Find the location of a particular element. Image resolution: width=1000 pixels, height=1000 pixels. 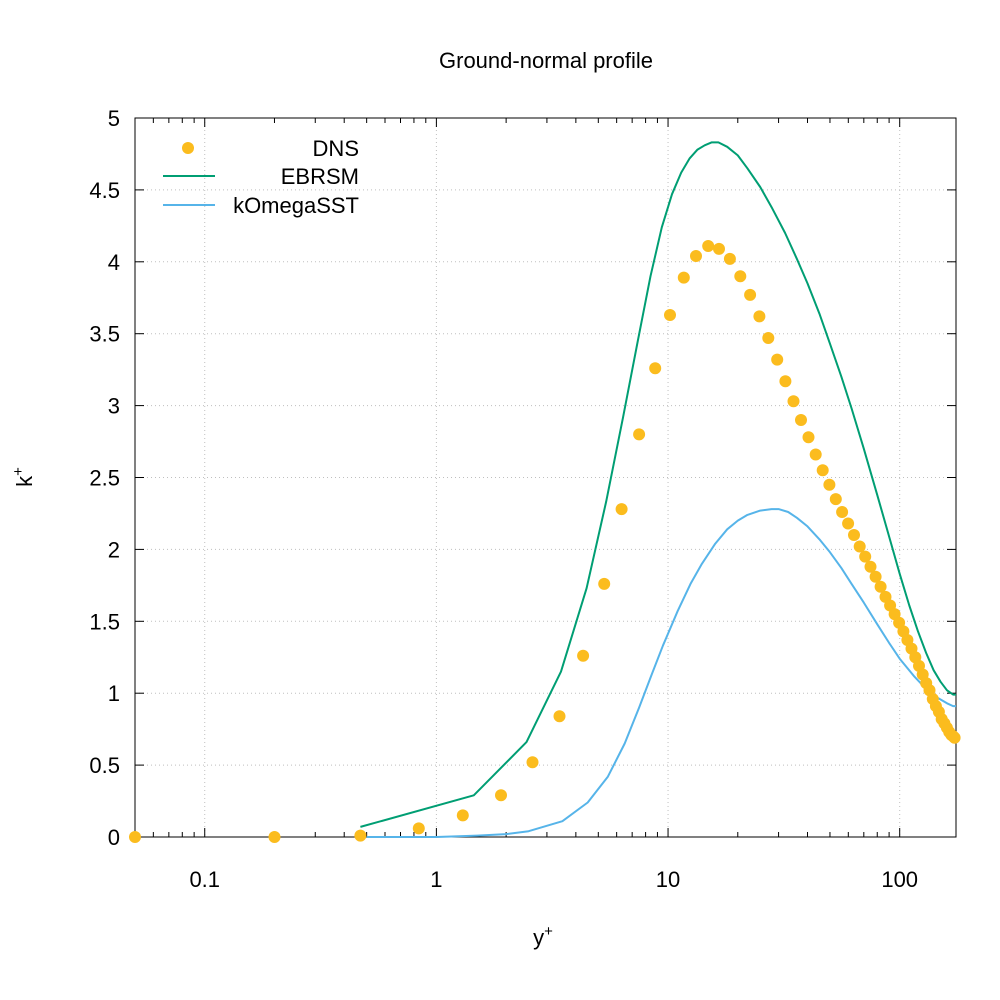

legend-swatch-dns is located at coordinates (188, 148).